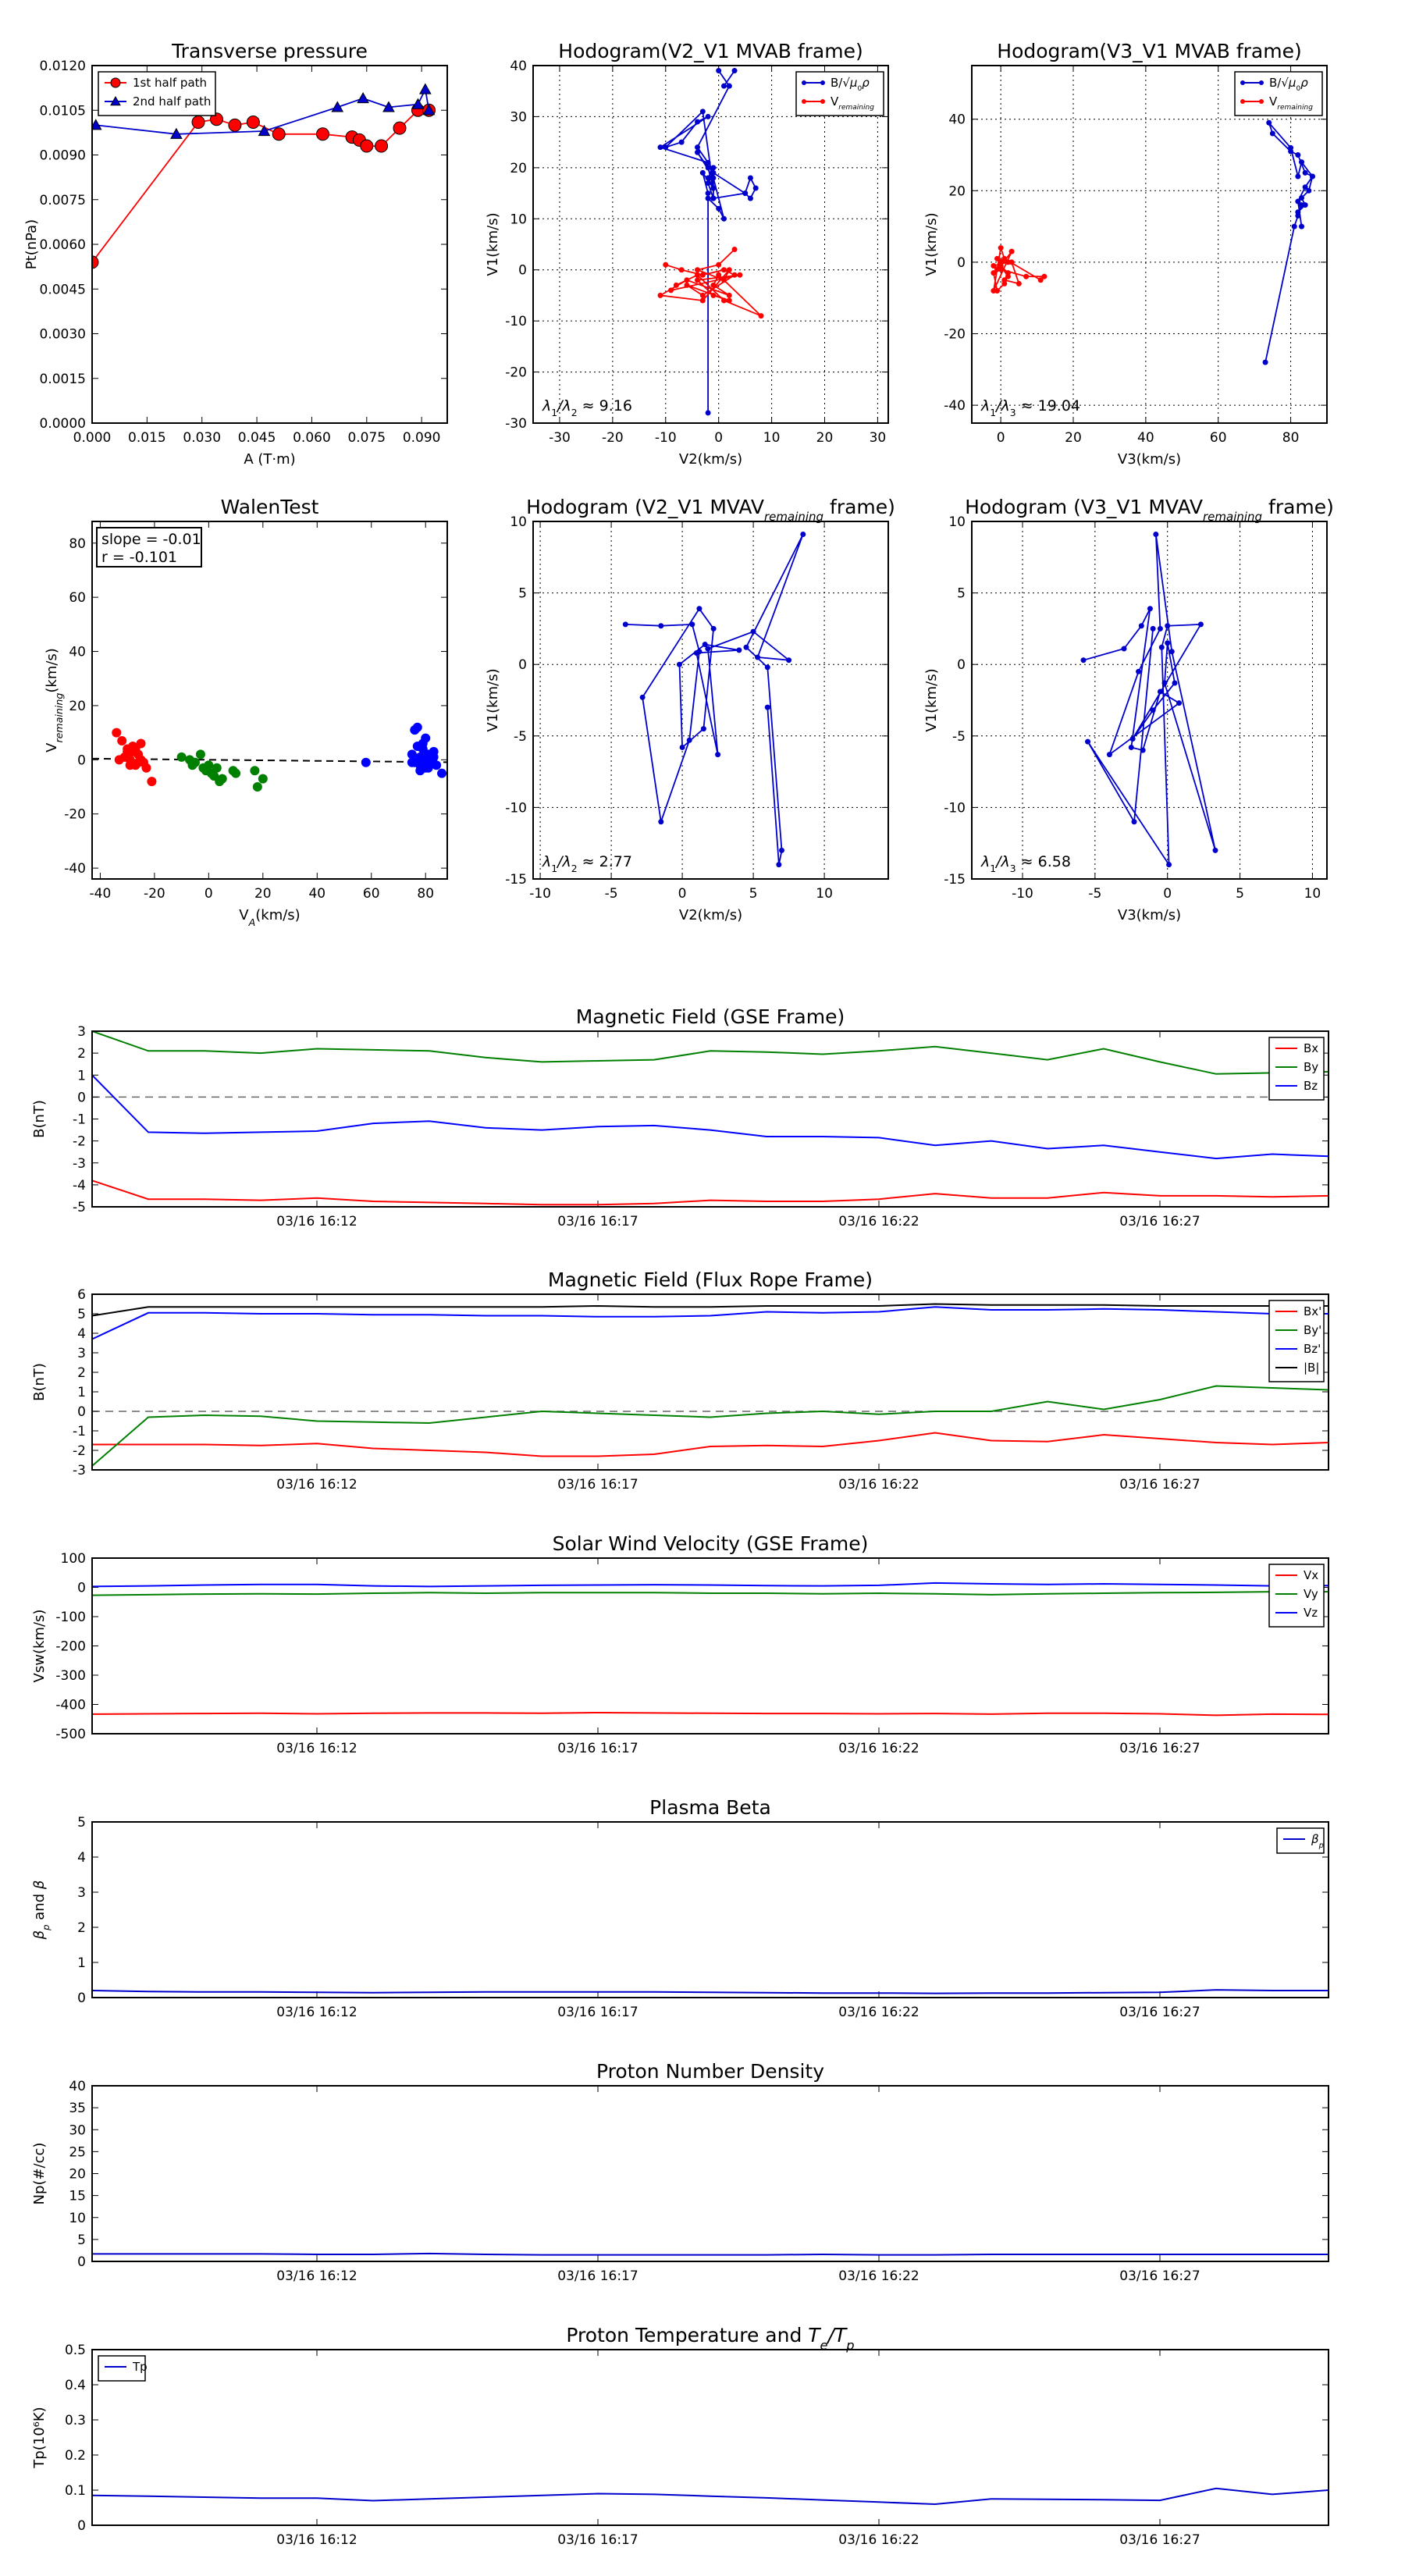 Image resolution: width=1405 pixels, height=2576 pixels. I want to click on x-axis-label: V2(km/s), so click(711, 915).